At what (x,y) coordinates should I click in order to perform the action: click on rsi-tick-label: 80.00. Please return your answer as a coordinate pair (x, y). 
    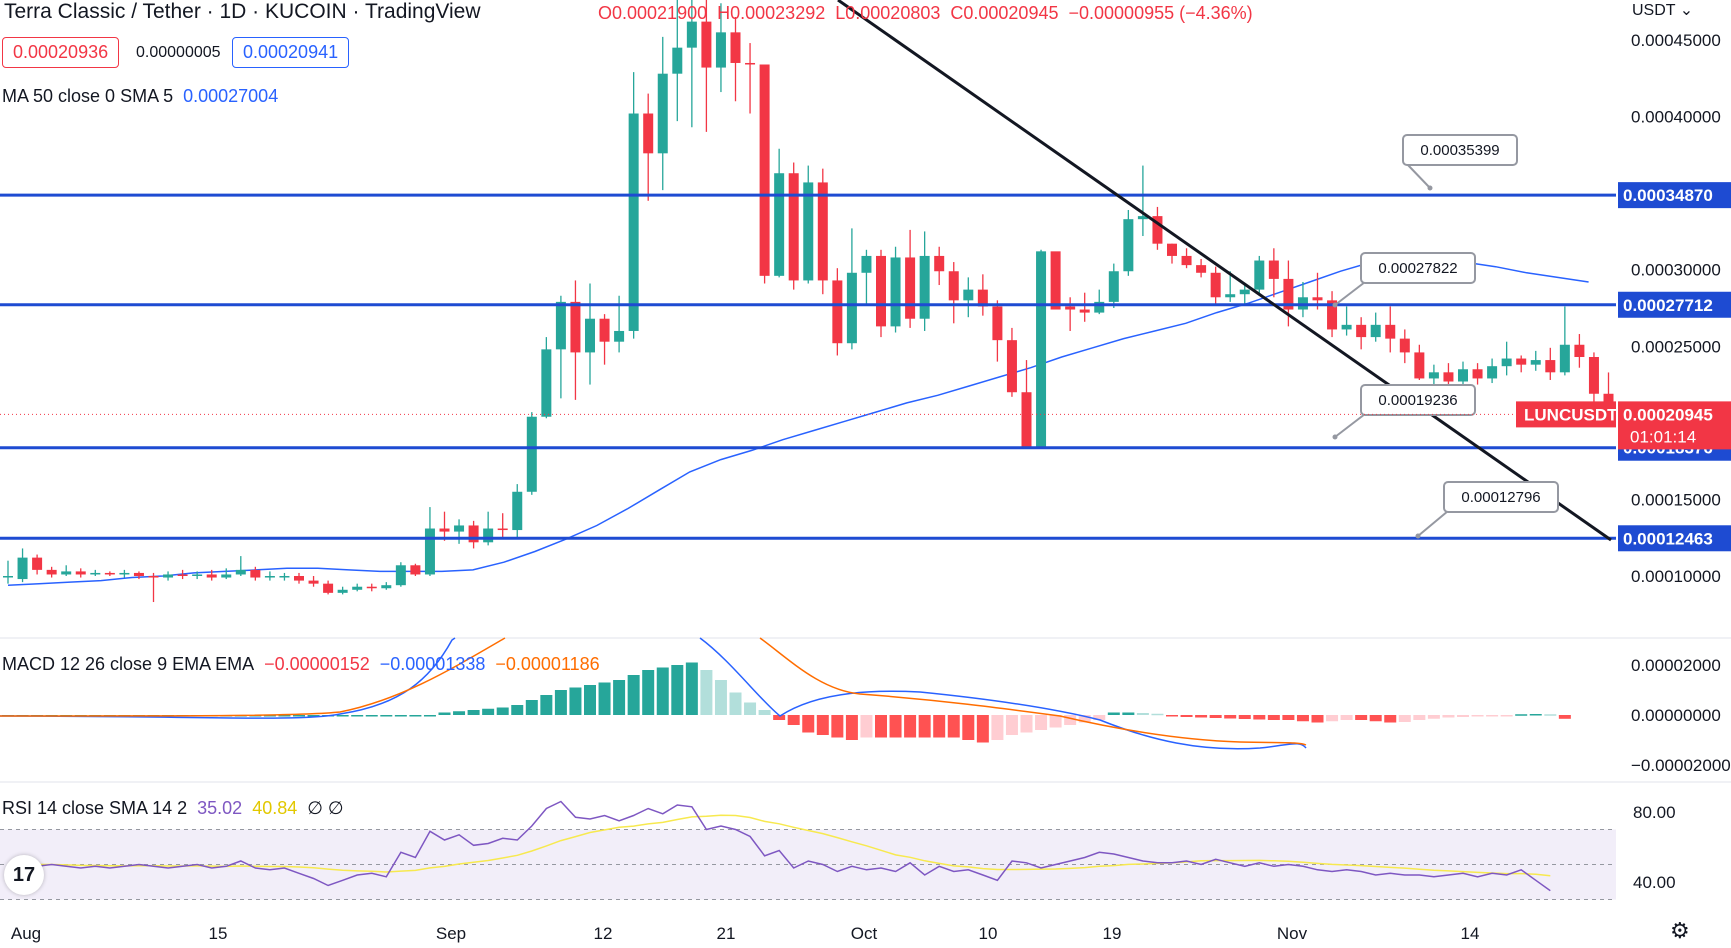
    Looking at the image, I should click on (1654, 812).